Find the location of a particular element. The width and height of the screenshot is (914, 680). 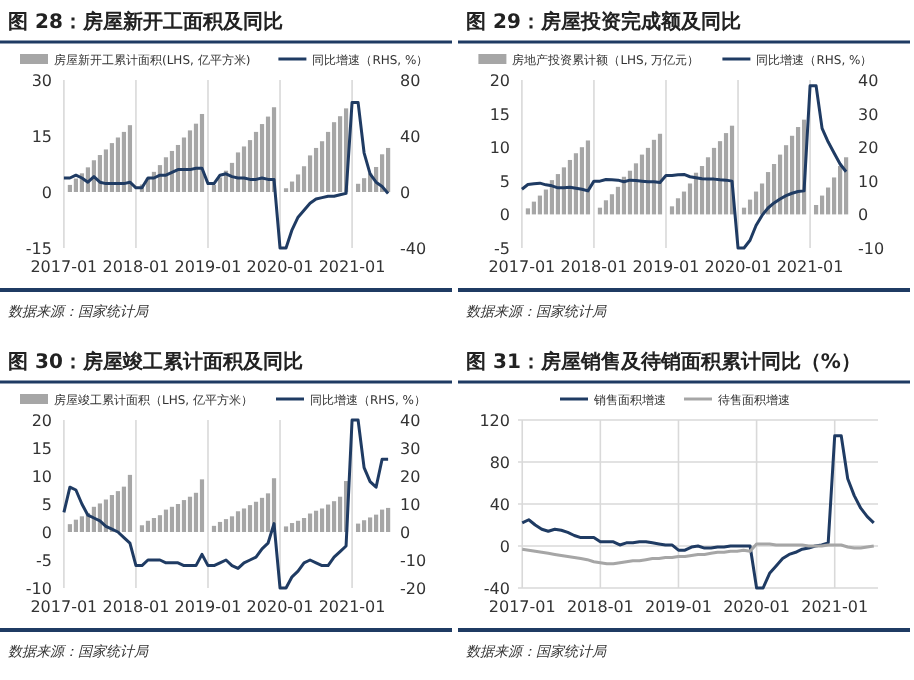

y-tick-label: -10 is located at coordinates (38, 589).